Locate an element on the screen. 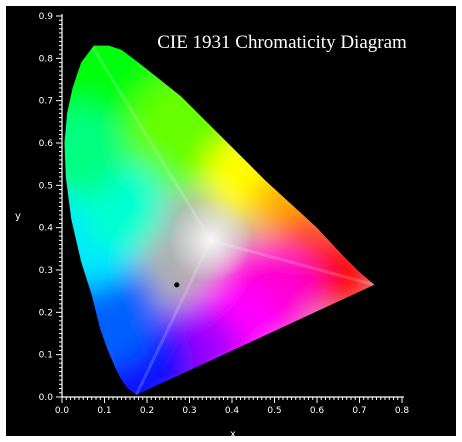 This screenshot has height=442, width=462. y-tick-label: 0.3 is located at coordinates (46, 271).